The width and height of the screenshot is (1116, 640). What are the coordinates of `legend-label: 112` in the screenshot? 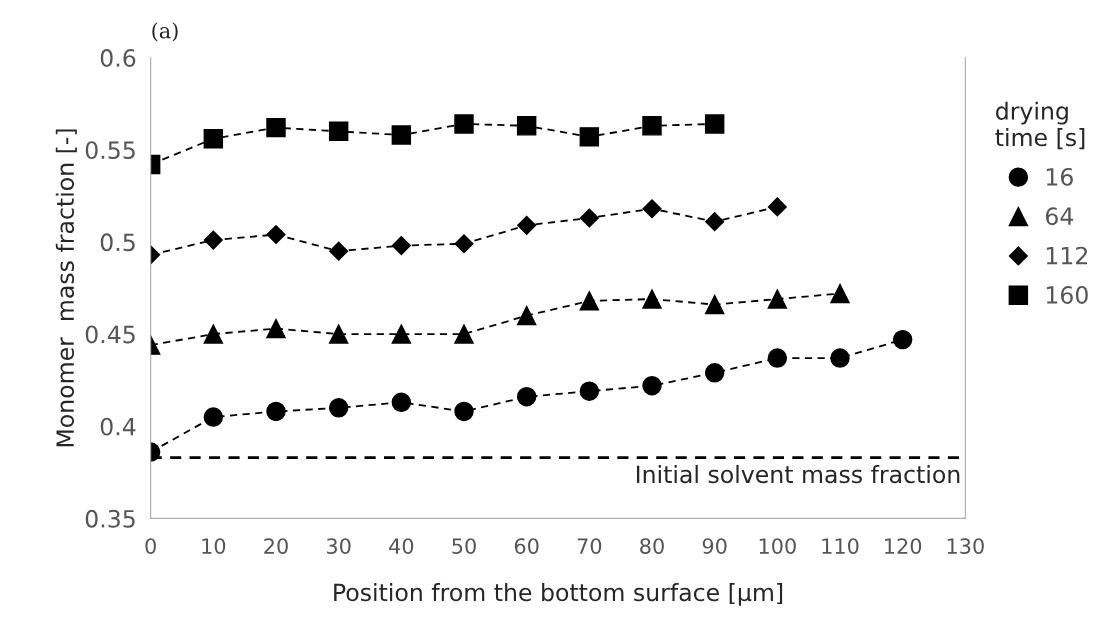 It's located at (1067, 255).